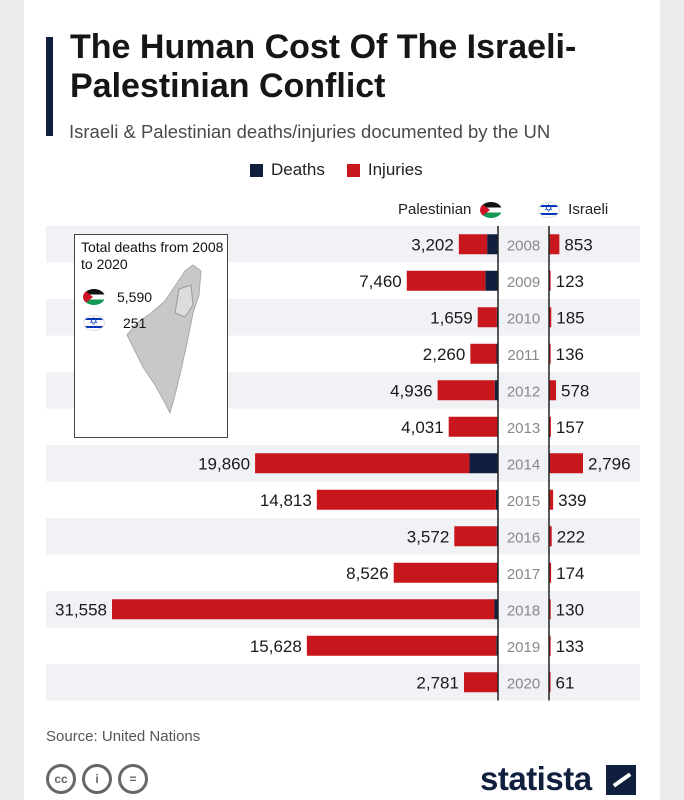  I want to click on year-label: 2016, so click(523, 537).